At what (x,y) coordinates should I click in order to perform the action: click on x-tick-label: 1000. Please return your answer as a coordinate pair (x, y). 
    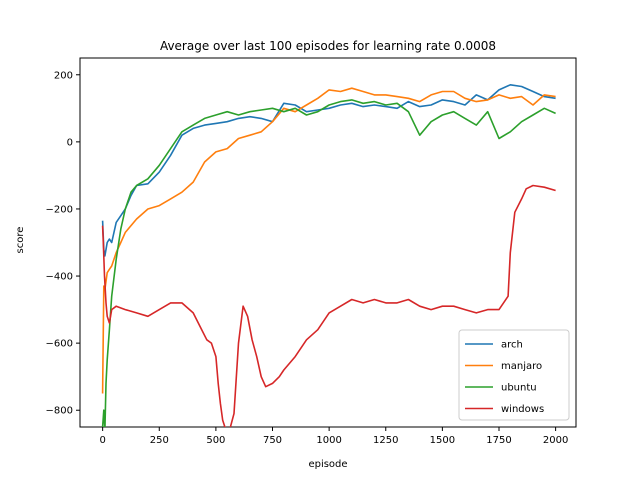
    Looking at the image, I should click on (328, 440).